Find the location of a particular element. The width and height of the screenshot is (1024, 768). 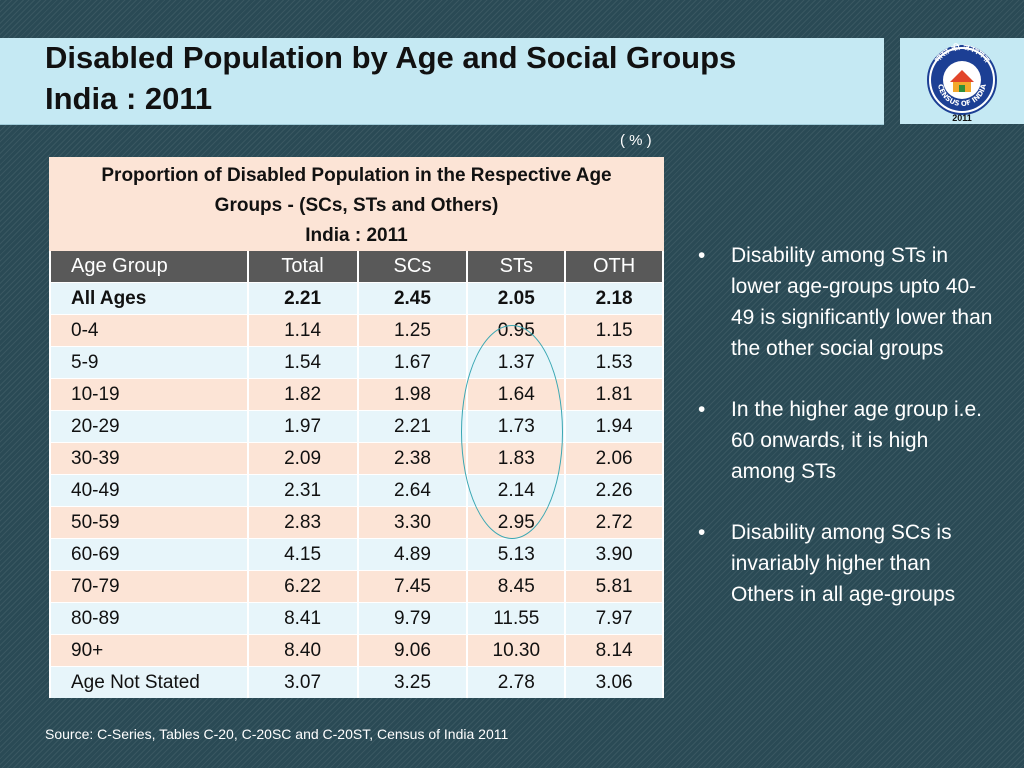

census-of-india-logo-icon: भारत की जनगणना CENSUS OF INDIA 2011 is located at coordinates (962, 82).